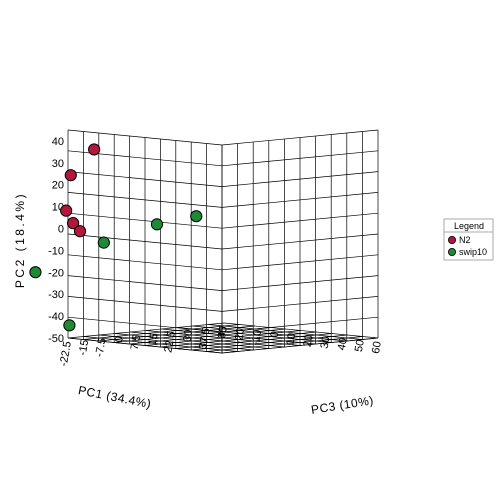 The image size is (500, 480). What do you see at coordinates (469, 226) in the screenshot?
I see `legend-title: Legend` at bounding box center [469, 226].